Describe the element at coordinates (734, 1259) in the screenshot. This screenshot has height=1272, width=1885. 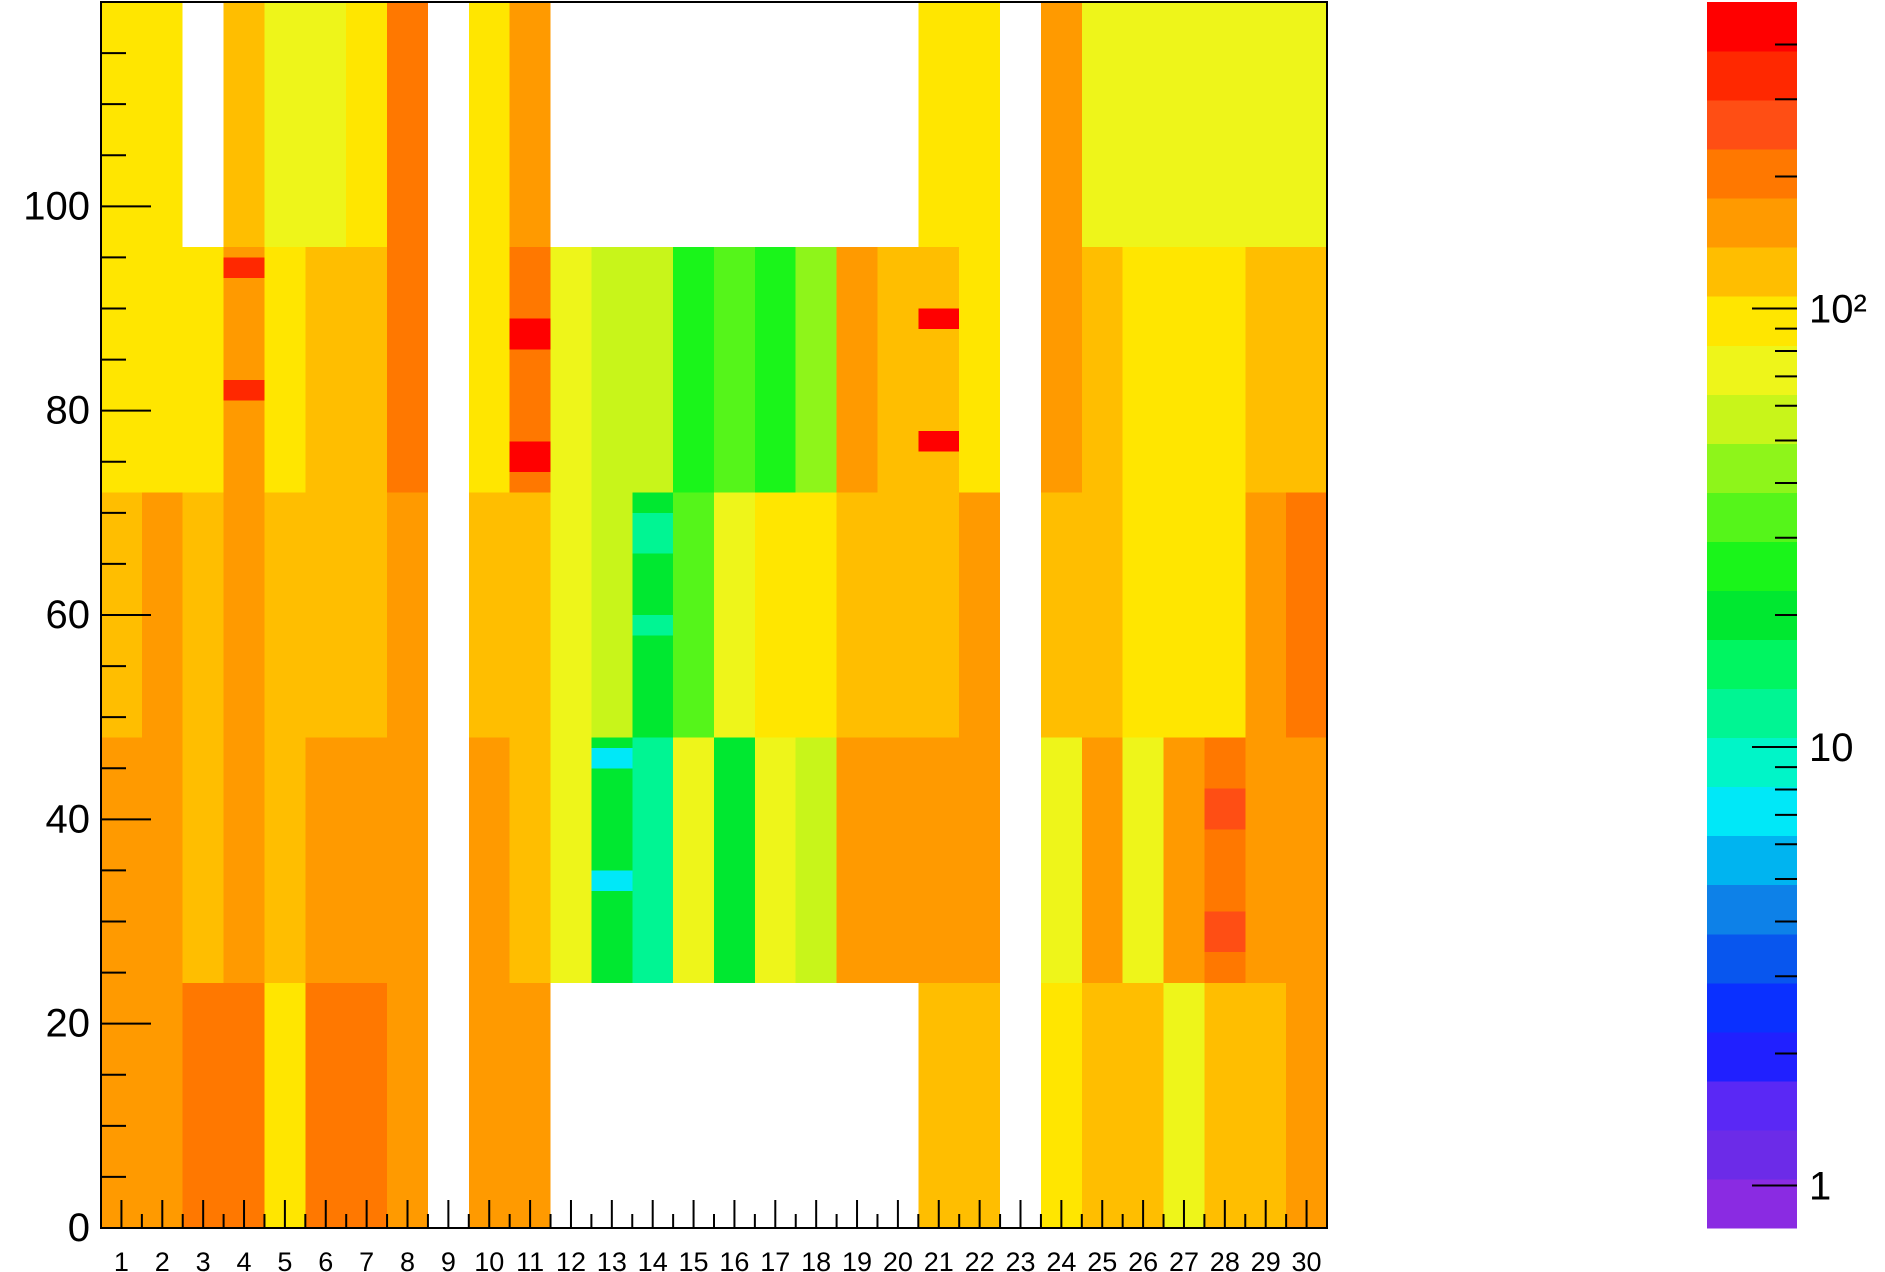
I see `x-tick-label: 16` at that location.